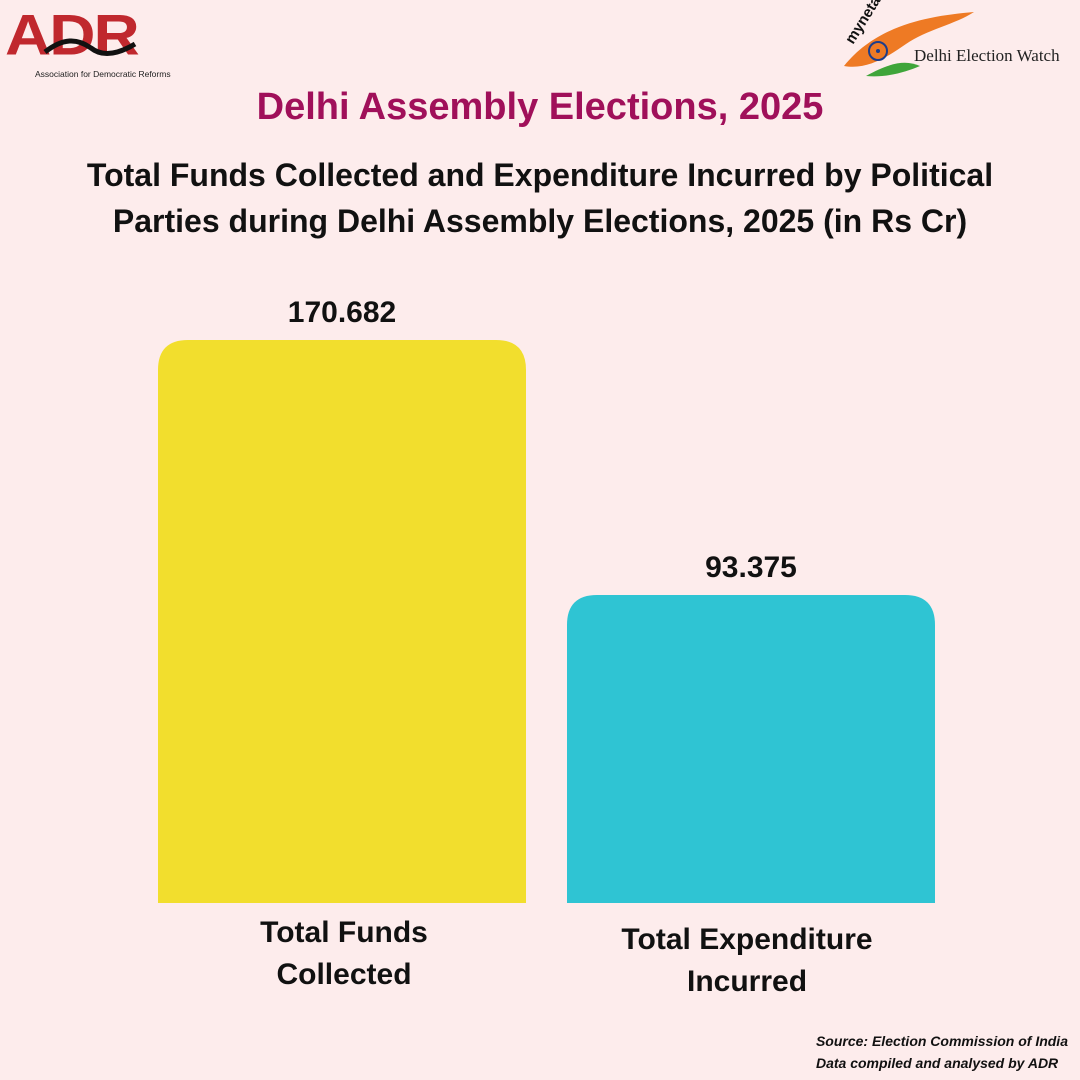 The width and height of the screenshot is (1080, 1080). I want to click on myneta-logo: myneta.info Delhi Election Watch, so click(956, 41).